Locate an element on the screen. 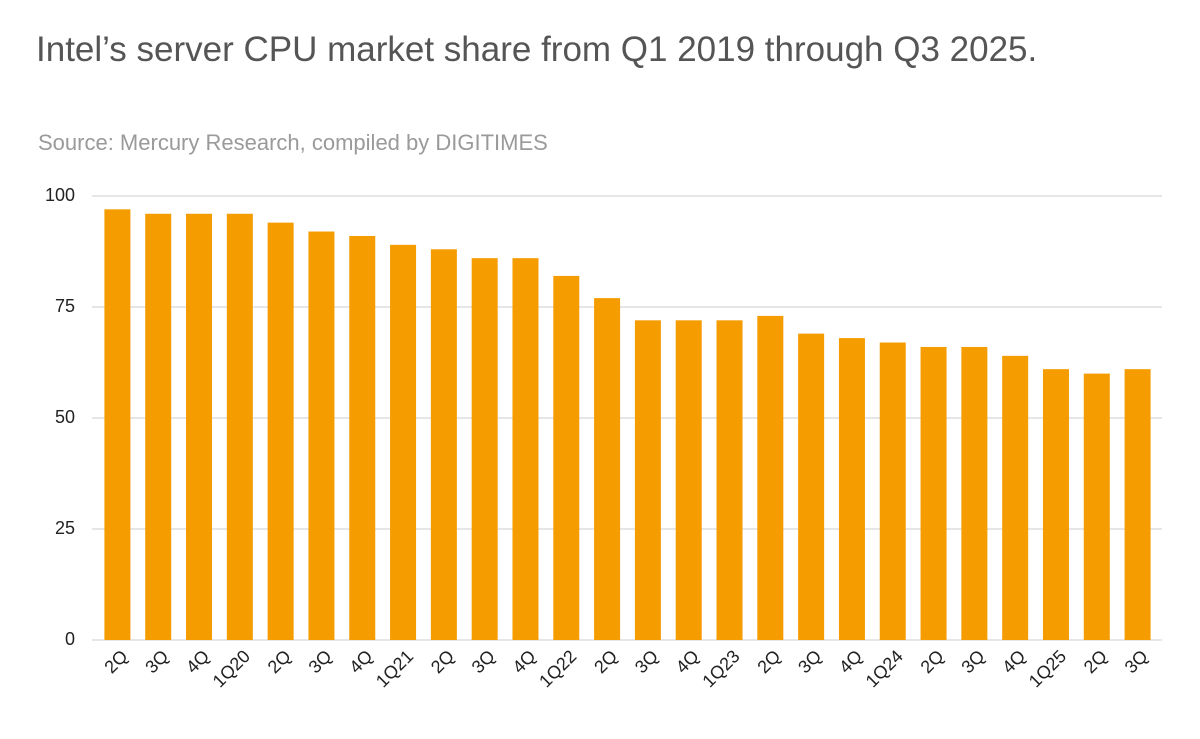 The height and width of the screenshot is (739, 1200). x-tick-label: 1Q21 is located at coordinates (394, 668).